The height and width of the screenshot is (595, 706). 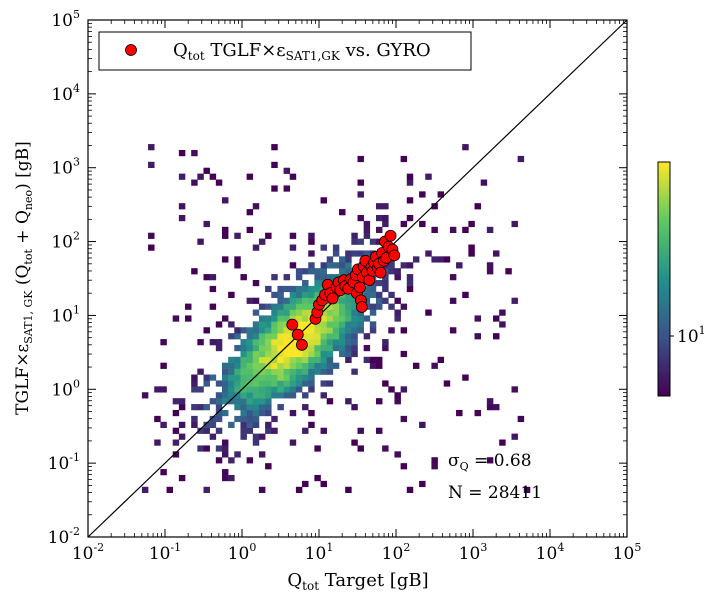 What do you see at coordinates (285, 51) in the screenshot?
I see `legend: Qtot TGLF×εSAT1,GK vs. GYRO` at bounding box center [285, 51].